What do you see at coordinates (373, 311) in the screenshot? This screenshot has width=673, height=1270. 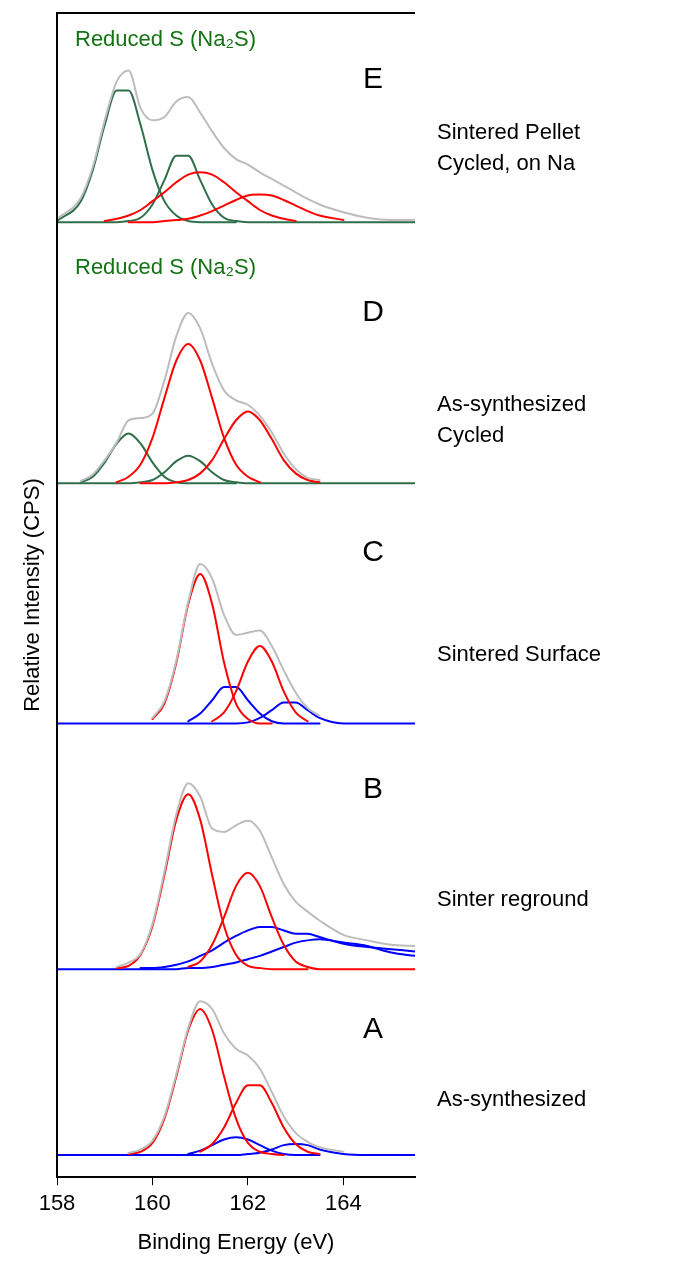 I see `annotation: D` at bounding box center [373, 311].